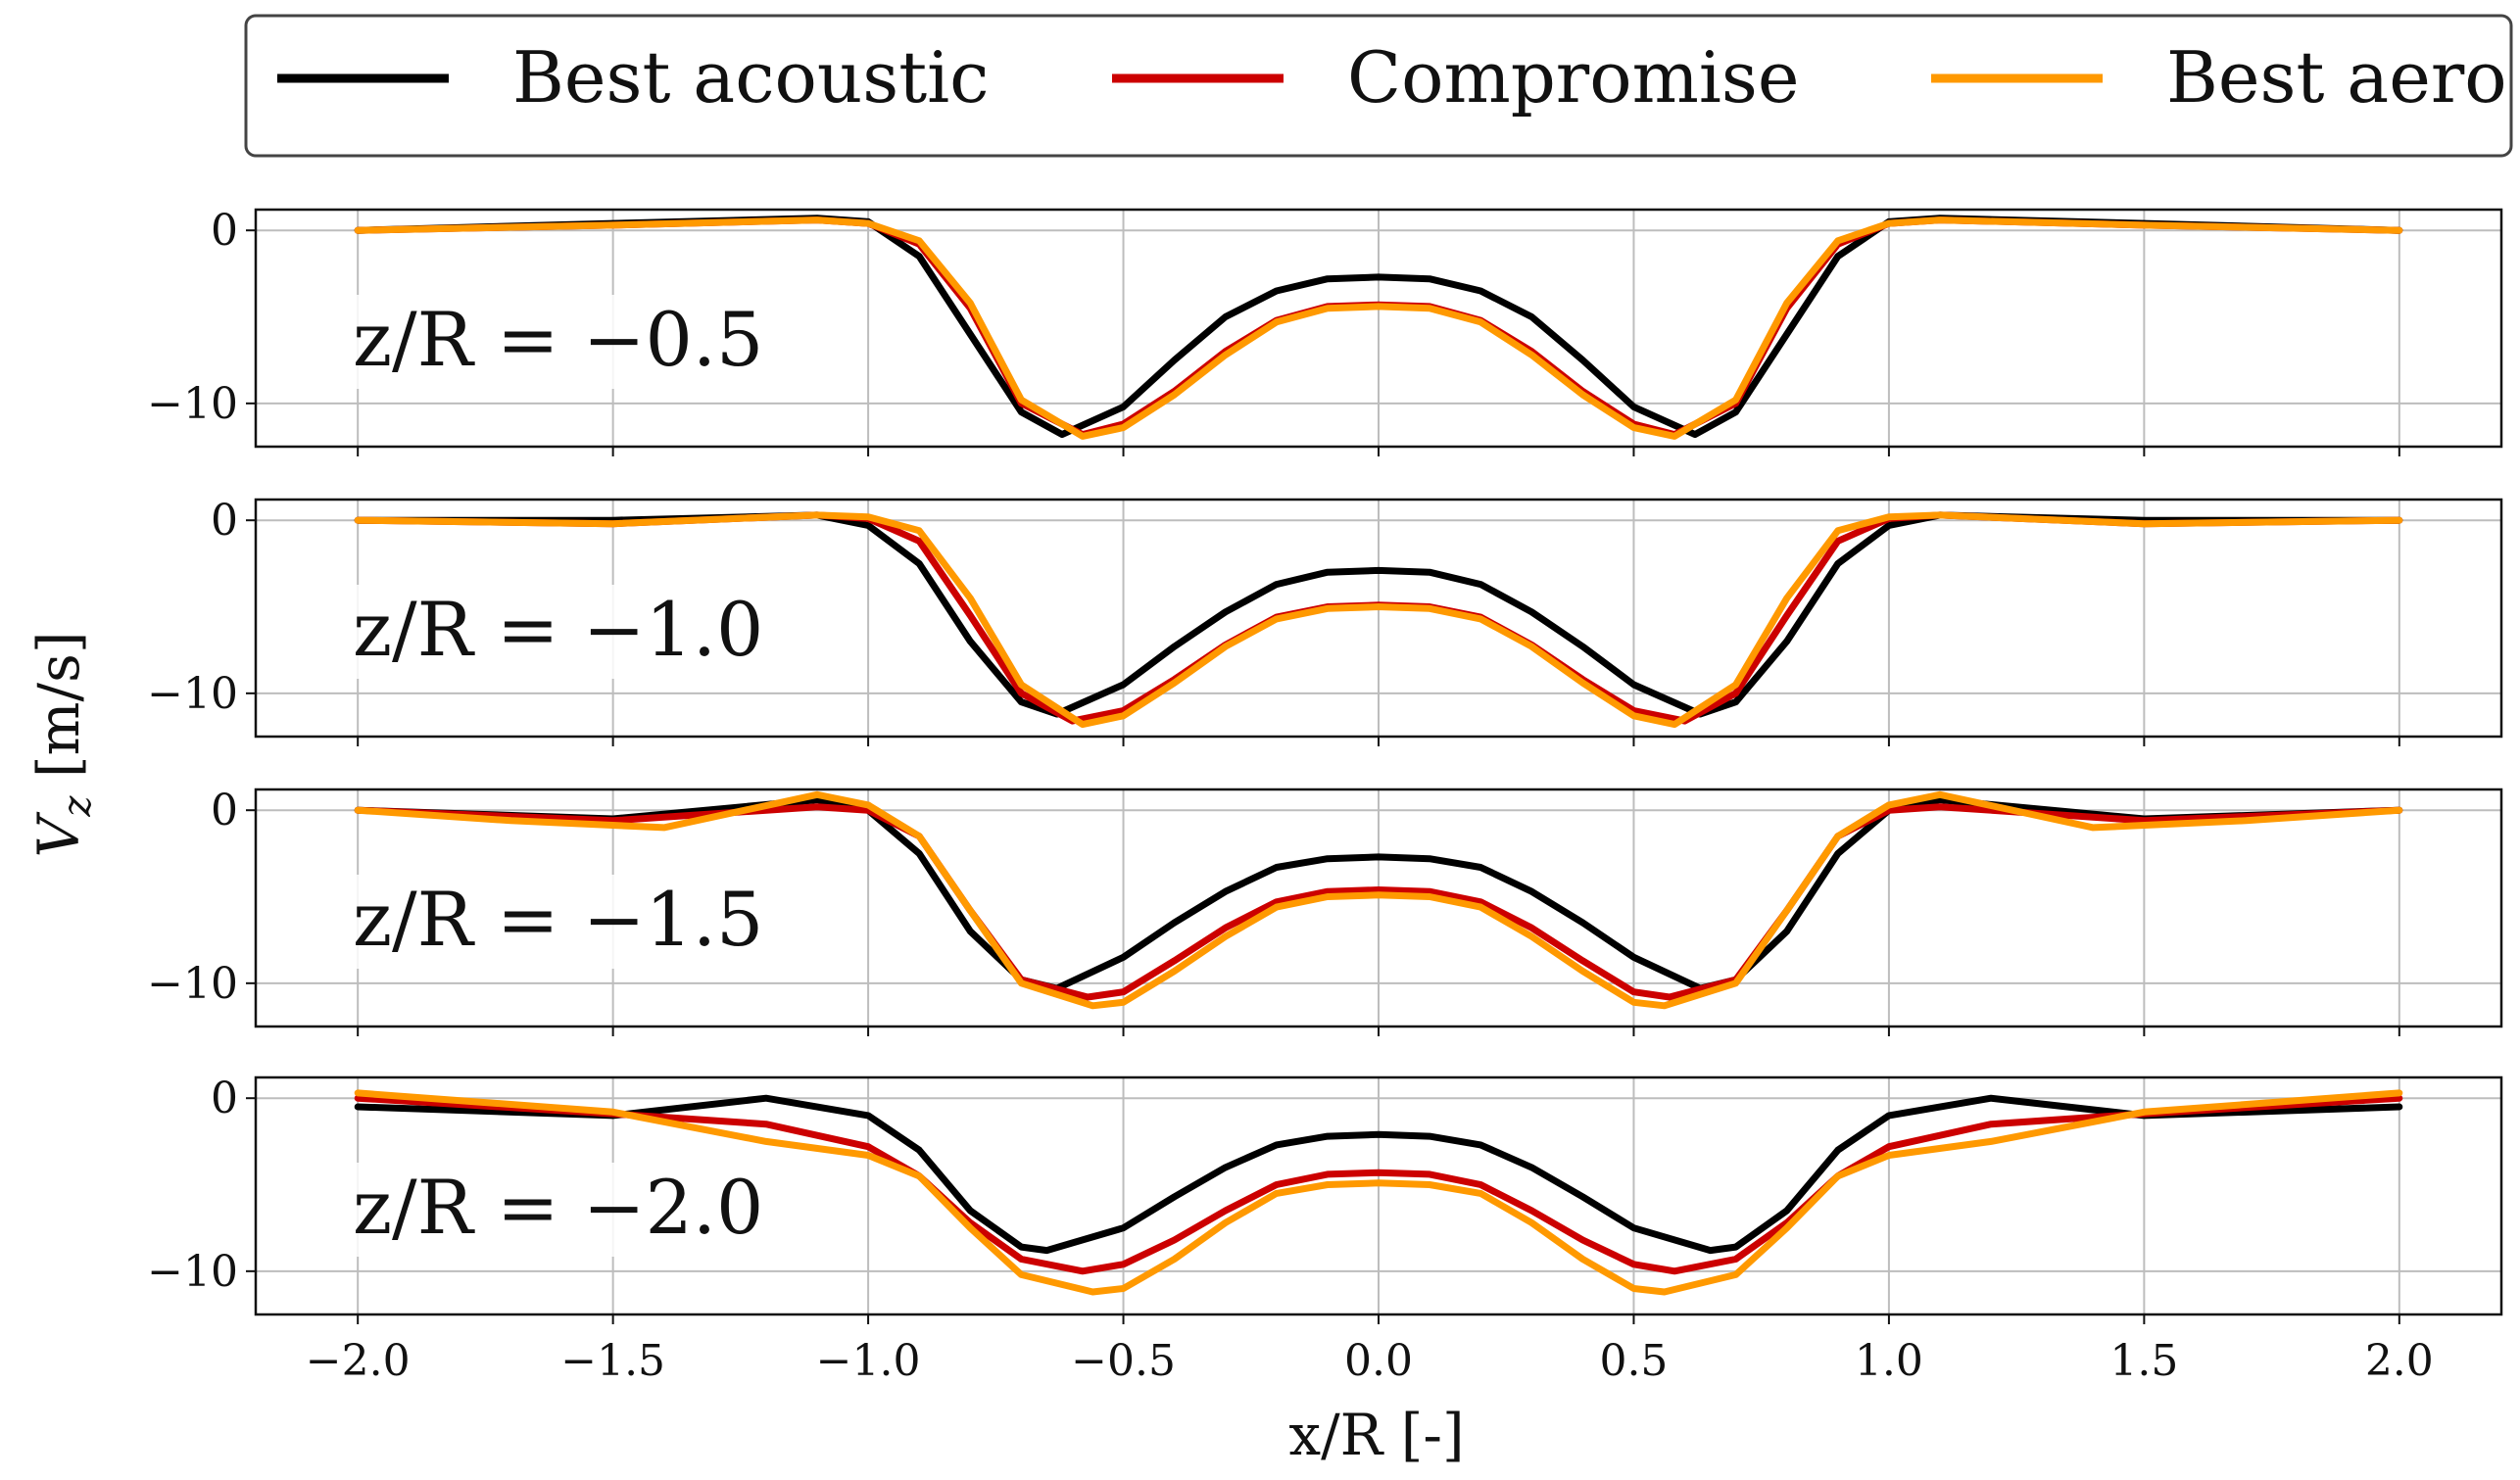 This screenshot has height=1480, width=2520. I want to click on panel-label: z/R = −1.5, so click(558, 919).